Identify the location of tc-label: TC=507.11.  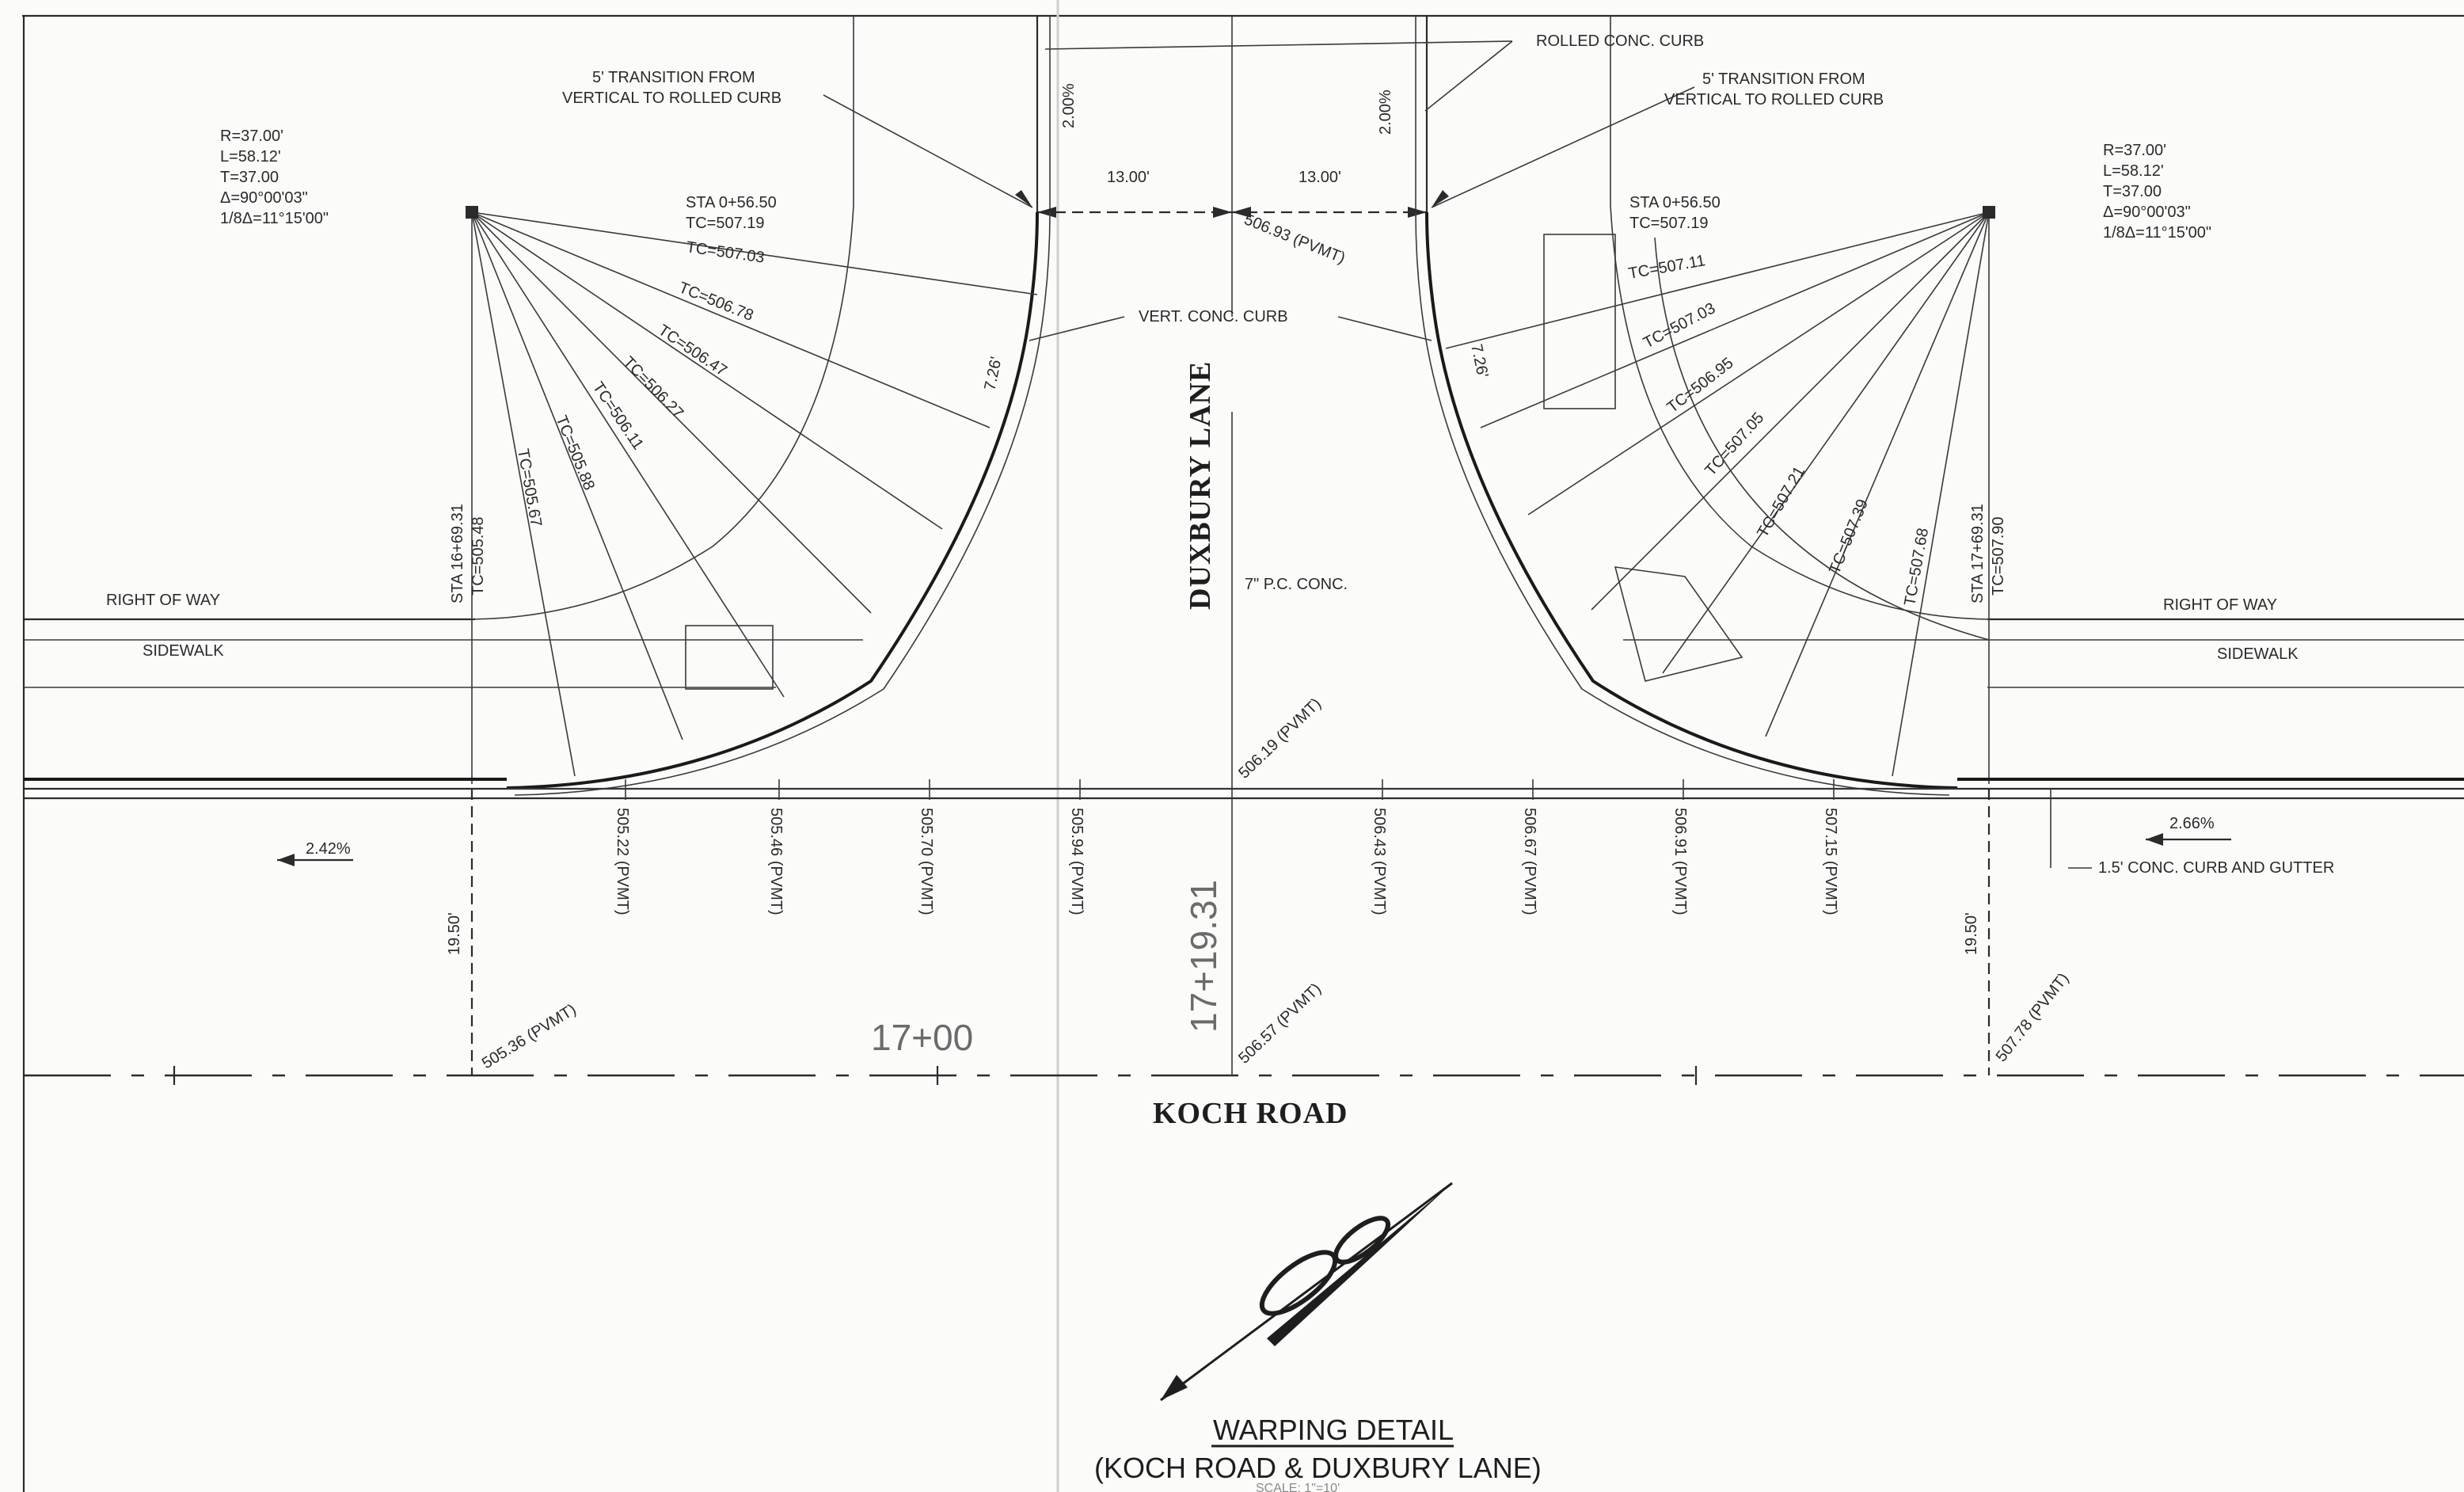
(1666, 267).